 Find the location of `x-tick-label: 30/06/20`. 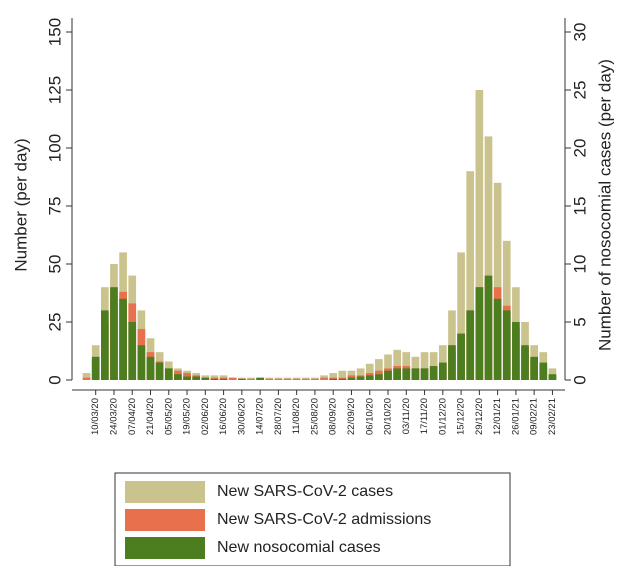

x-tick-label: 30/06/20 is located at coordinates (241, 416).